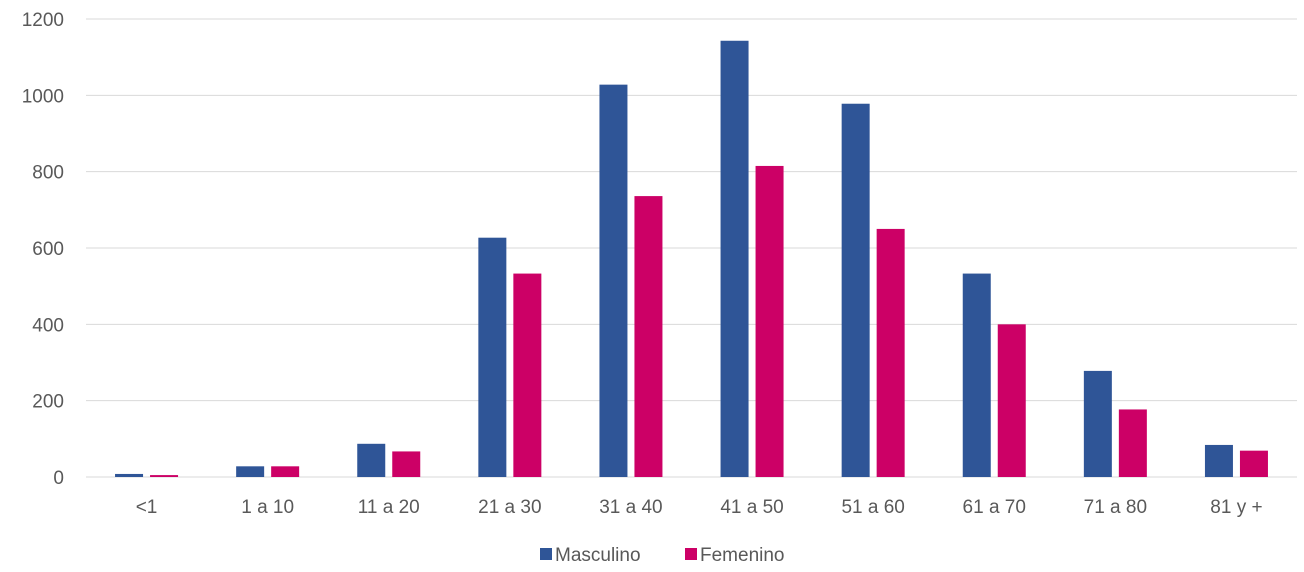 This screenshot has height=572, width=1304. I want to click on x-tick-label: 61 a 70, so click(994, 507).